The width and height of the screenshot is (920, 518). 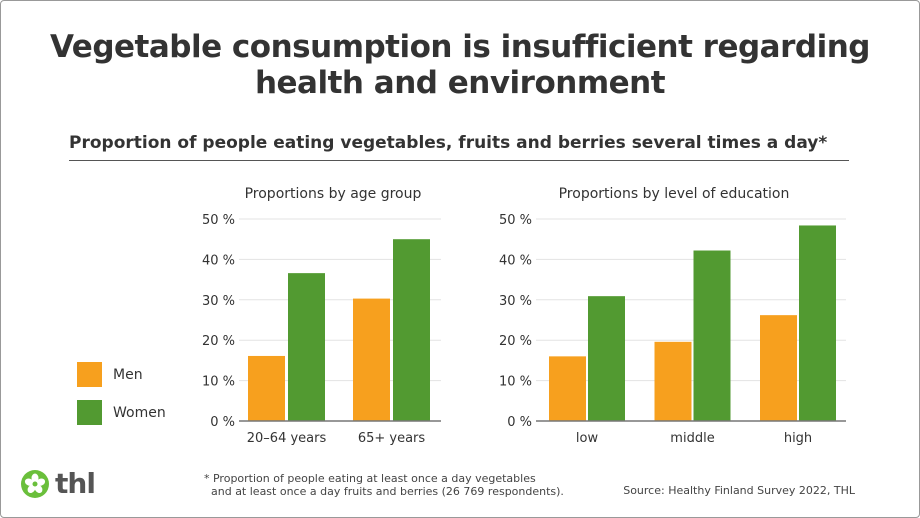 What do you see at coordinates (128, 374) in the screenshot?
I see `legend-label: Men` at bounding box center [128, 374].